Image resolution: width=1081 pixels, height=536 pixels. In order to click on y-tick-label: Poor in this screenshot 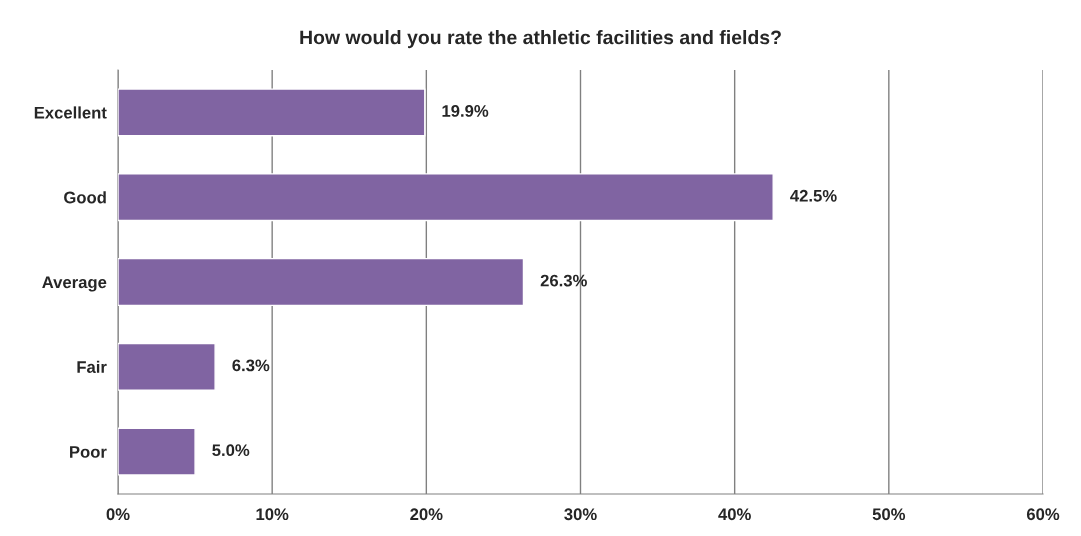, I will do `click(88, 452)`.